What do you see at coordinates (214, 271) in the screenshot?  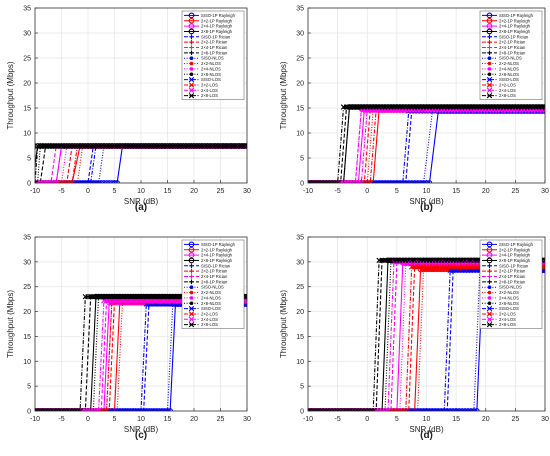 I see `legend-entry-label: 2×2-1P Rician` at bounding box center [214, 271].